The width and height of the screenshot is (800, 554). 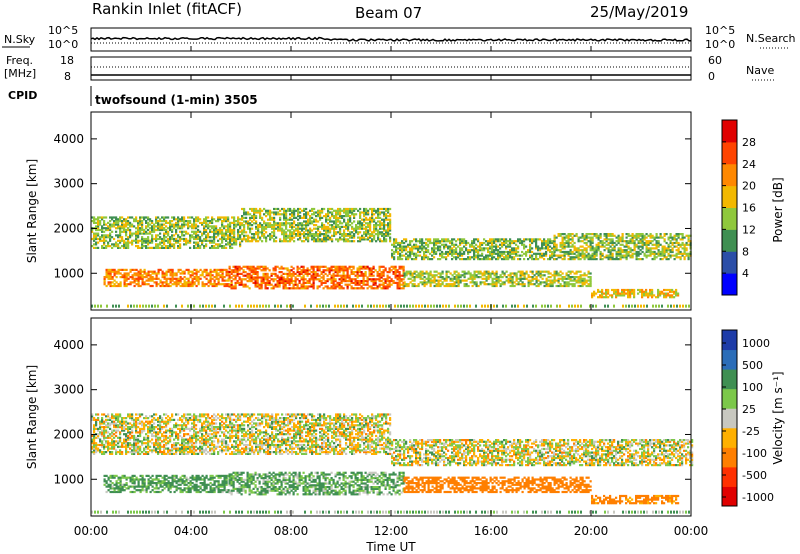 What do you see at coordinates (745, 273) in the screenshot?
I see `colorbar-tick-label: 4` at bounding box center [745, 273].